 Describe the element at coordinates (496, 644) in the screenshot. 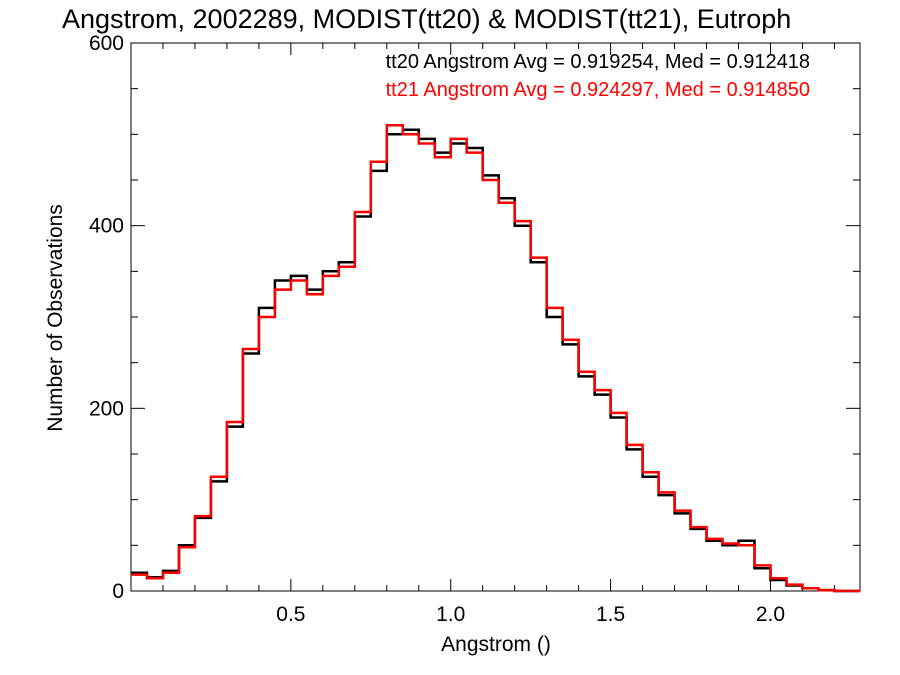

I see `x-axis-label: Angstrom ()` at that location.